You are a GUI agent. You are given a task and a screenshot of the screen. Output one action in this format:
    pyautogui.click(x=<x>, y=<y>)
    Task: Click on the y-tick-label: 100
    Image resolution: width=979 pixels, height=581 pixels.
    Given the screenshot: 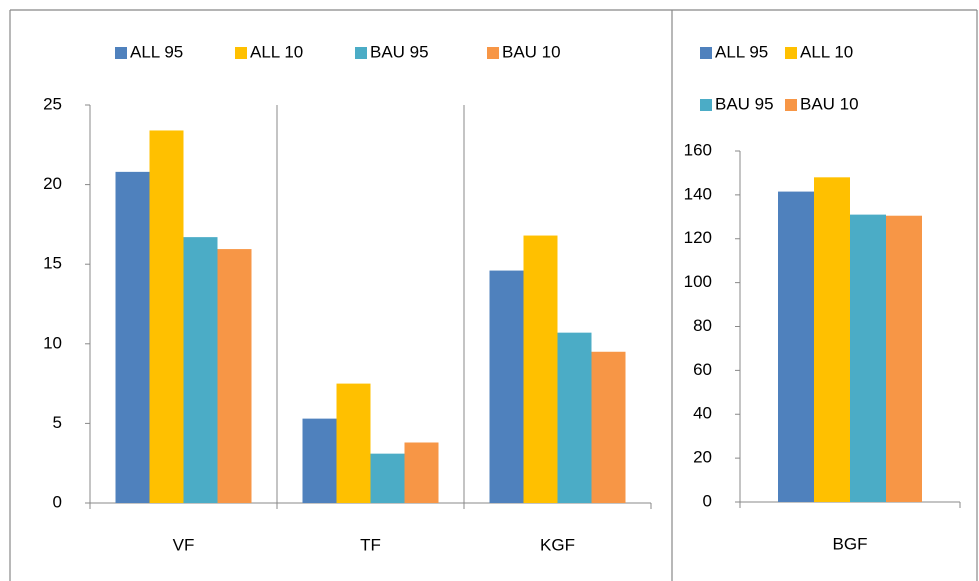 What is the action you would take?
    pyautogui.click(x=698, y=281)
    